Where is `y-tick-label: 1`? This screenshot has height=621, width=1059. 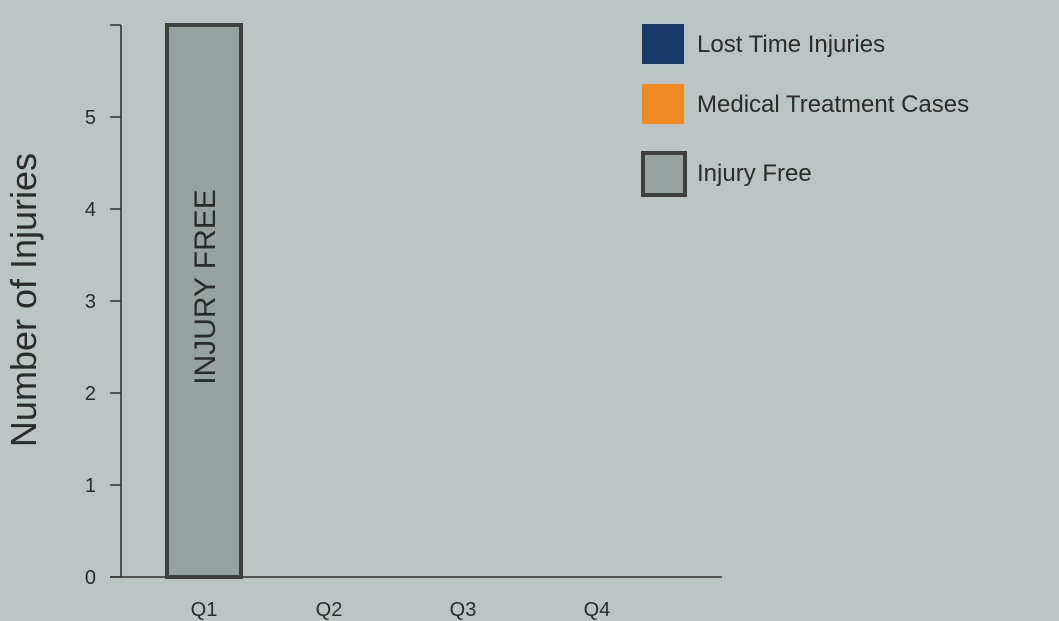 y-tick-label: 1 is located at coordinates (90, 486).